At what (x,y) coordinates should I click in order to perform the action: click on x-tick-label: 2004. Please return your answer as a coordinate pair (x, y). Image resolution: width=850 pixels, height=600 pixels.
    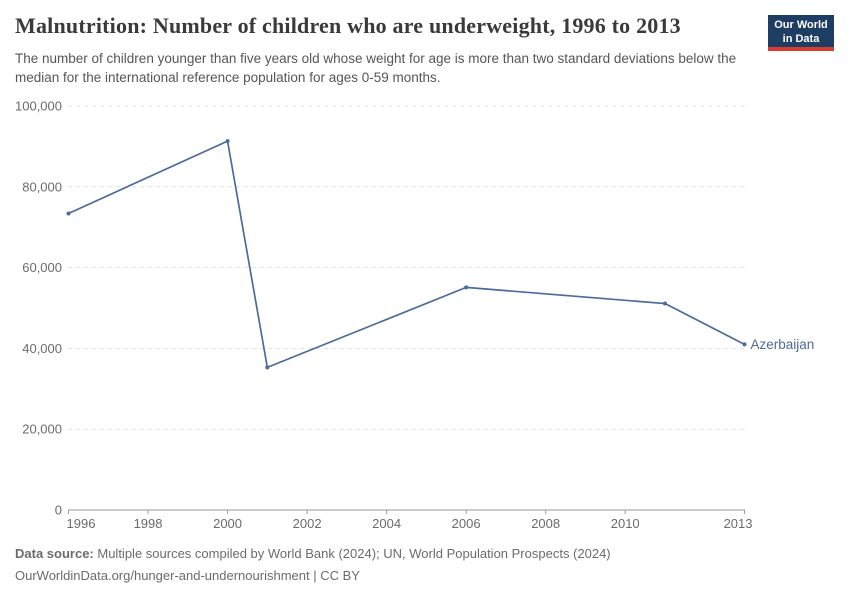
    Looking at the image, I should click on (386, 523).